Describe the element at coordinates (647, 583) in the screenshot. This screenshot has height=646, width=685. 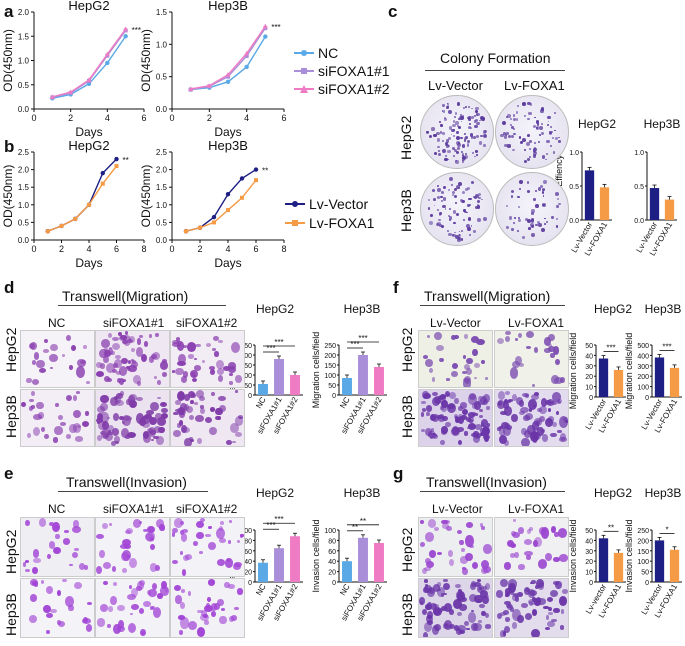
I see `y-tick-label: 0` at that location.